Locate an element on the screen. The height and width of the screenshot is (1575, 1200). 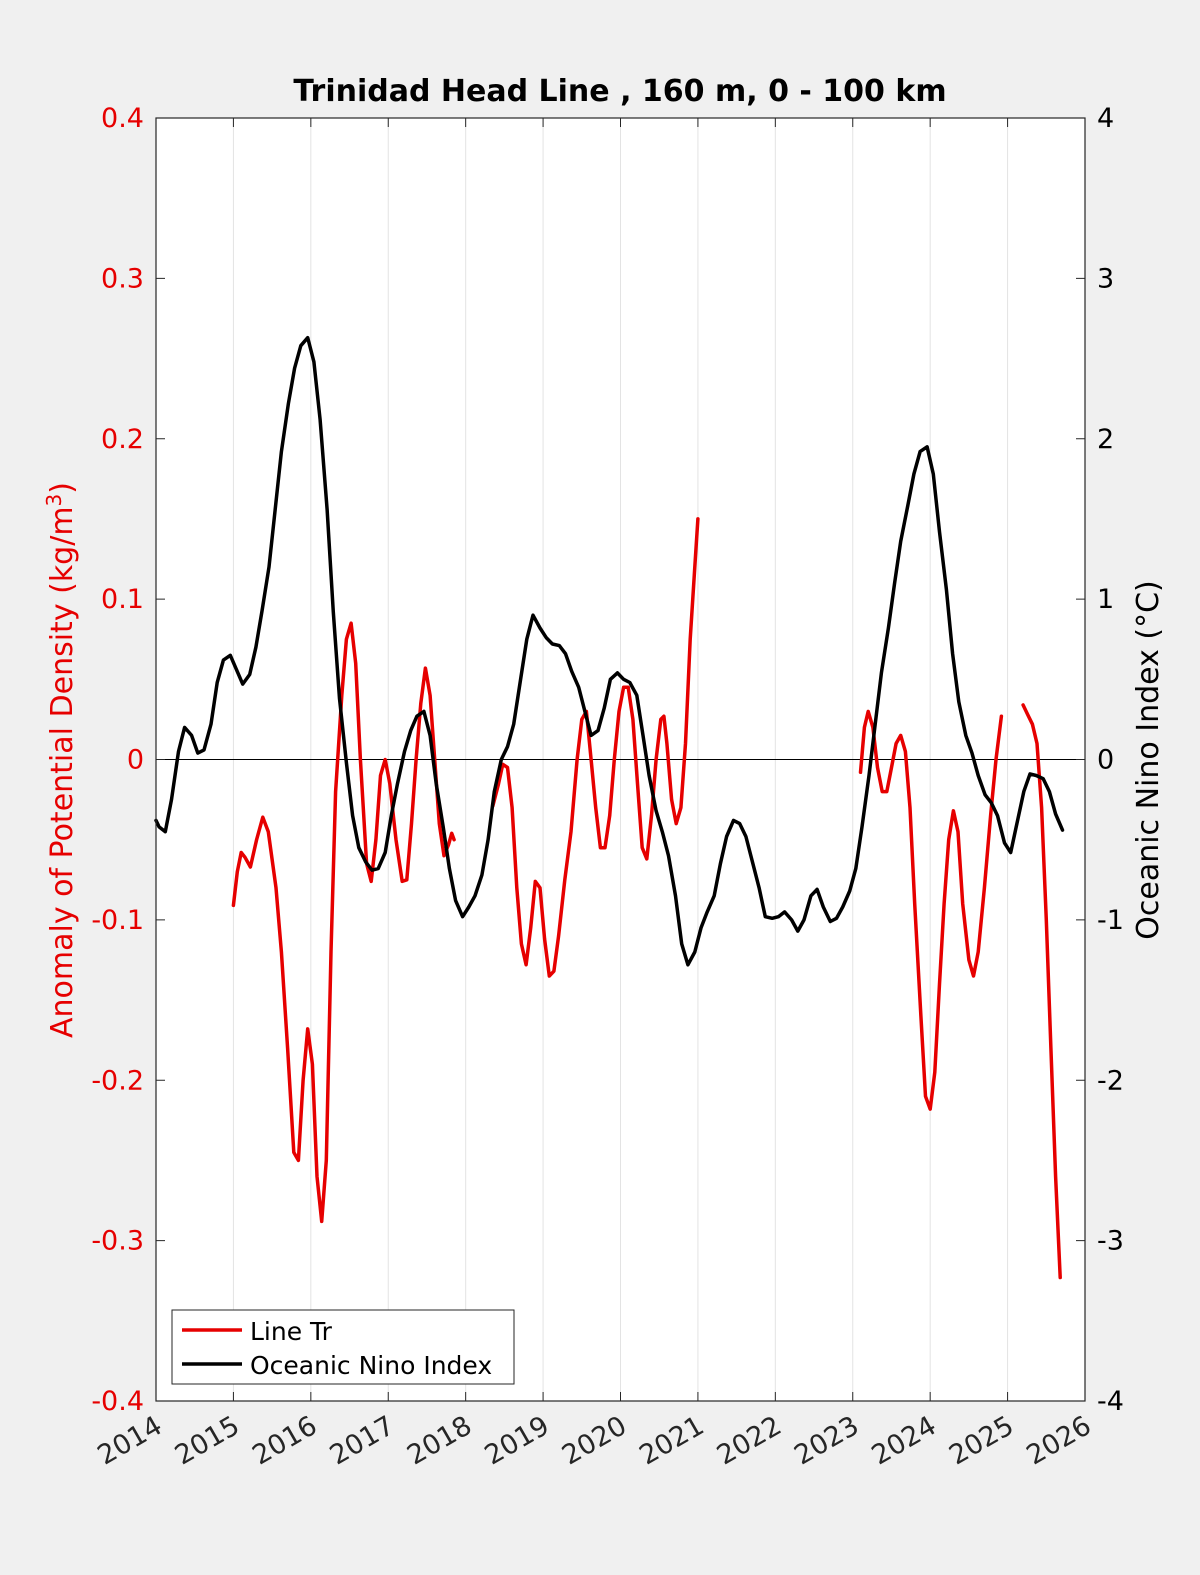
x-tick-label-2018: 2018 is located at coordinates (439, 1440).